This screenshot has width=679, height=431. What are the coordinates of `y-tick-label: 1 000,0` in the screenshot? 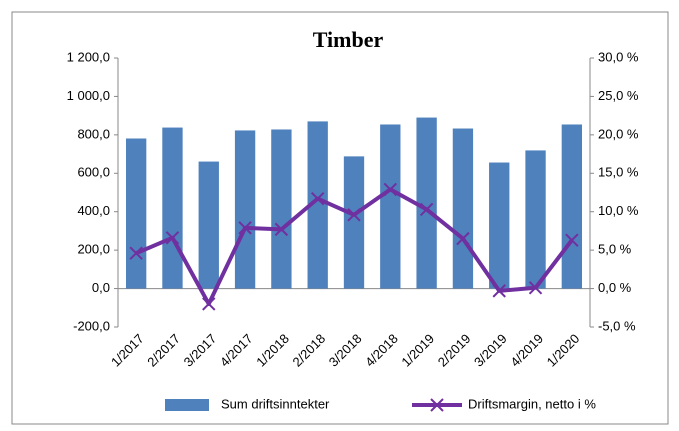 It's located at (88, 95).